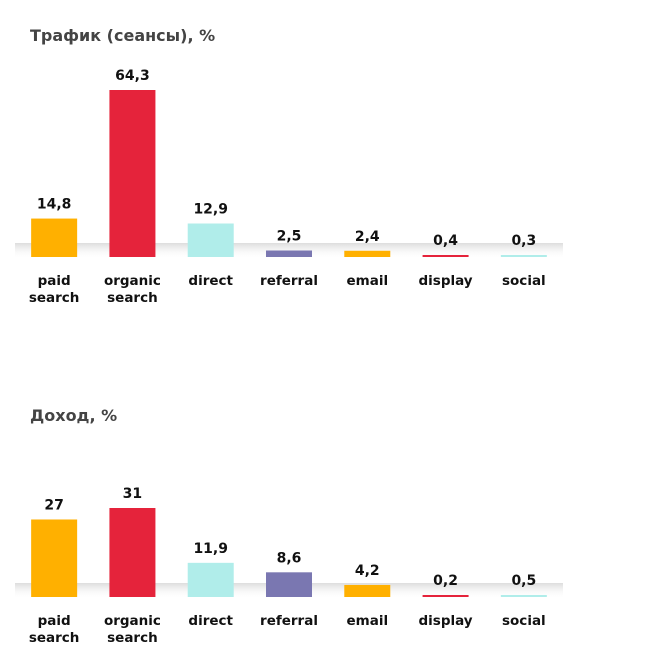 The height and width of the screenshot is (648, 650). I want to click on value-label: 2,4, so click(367, 237).